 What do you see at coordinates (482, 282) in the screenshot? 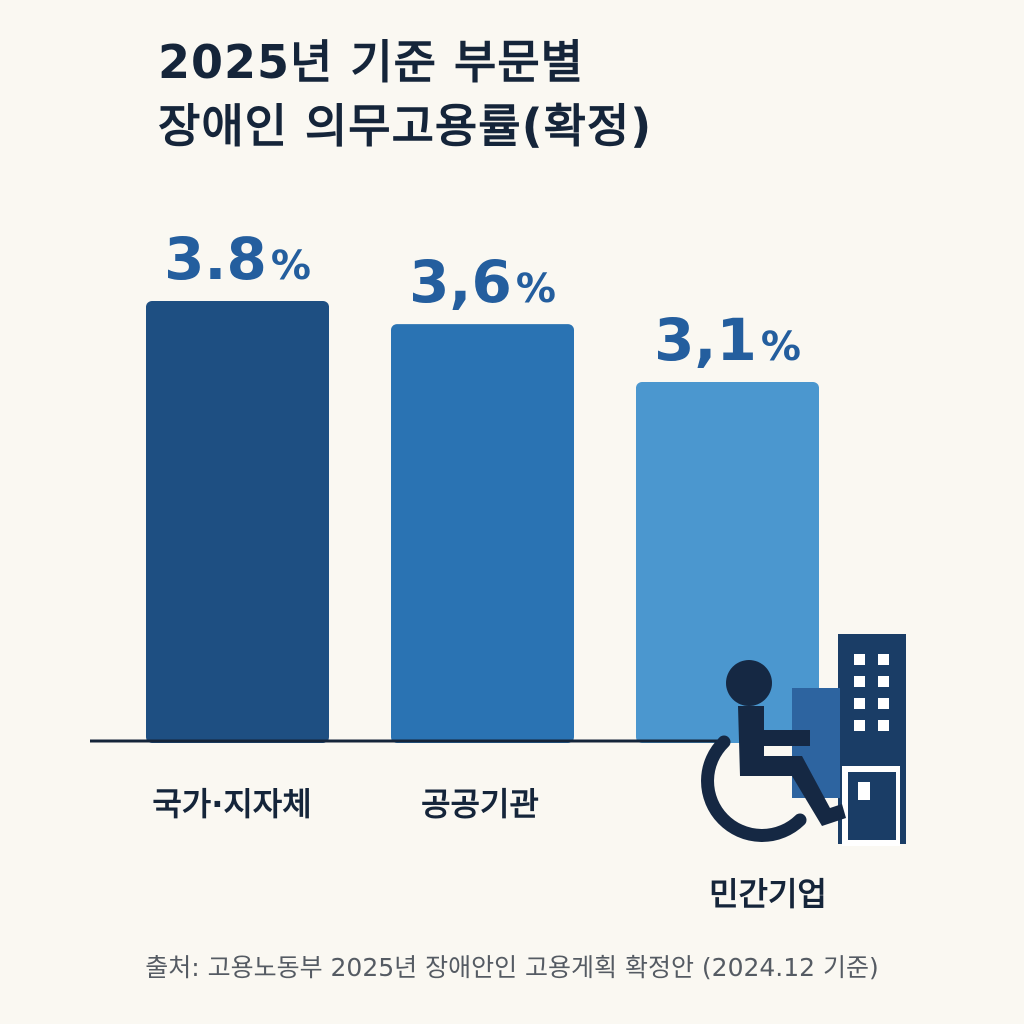
I see `data-label-2: 3,6%` at bounding box center [482, 282].